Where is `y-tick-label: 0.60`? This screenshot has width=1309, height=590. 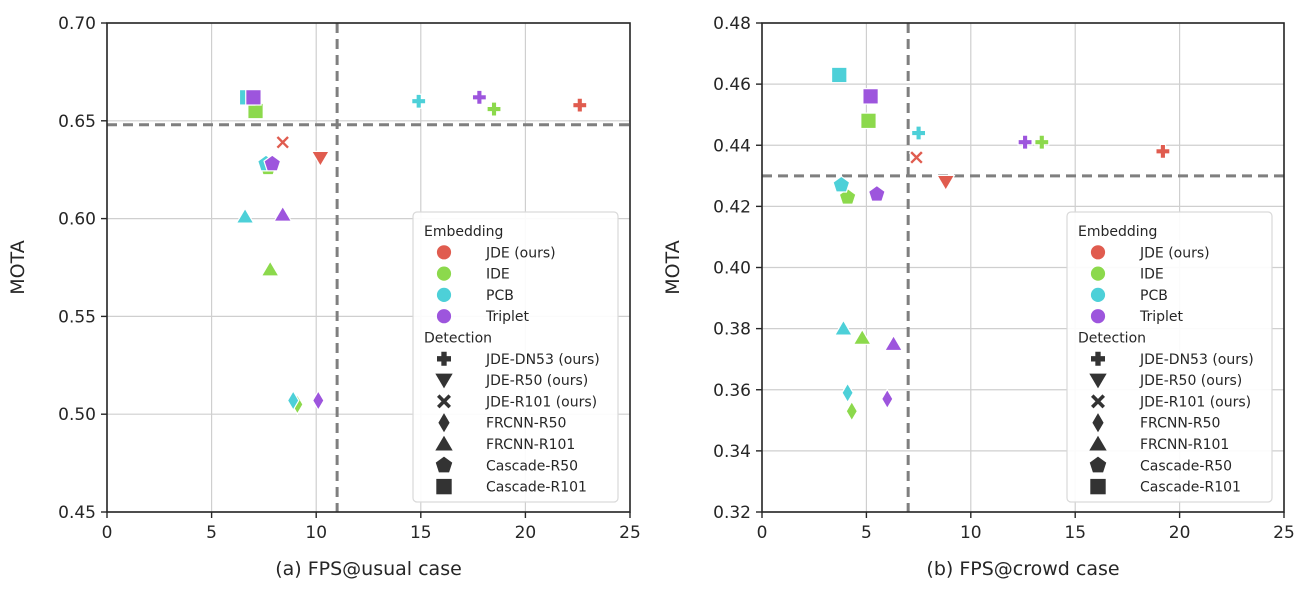
y-tick-label: 0.60 is located at coordinates (77, 220).